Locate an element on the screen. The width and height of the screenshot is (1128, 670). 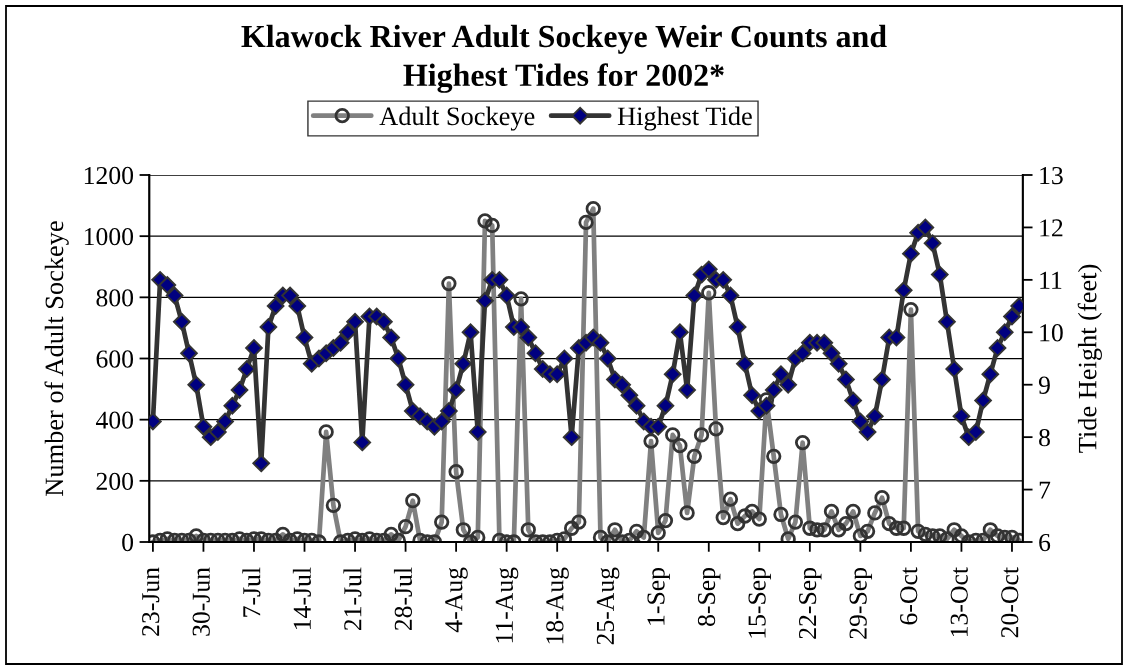
legend-label: Adult Sockeye is located at coordinates (457, 118).